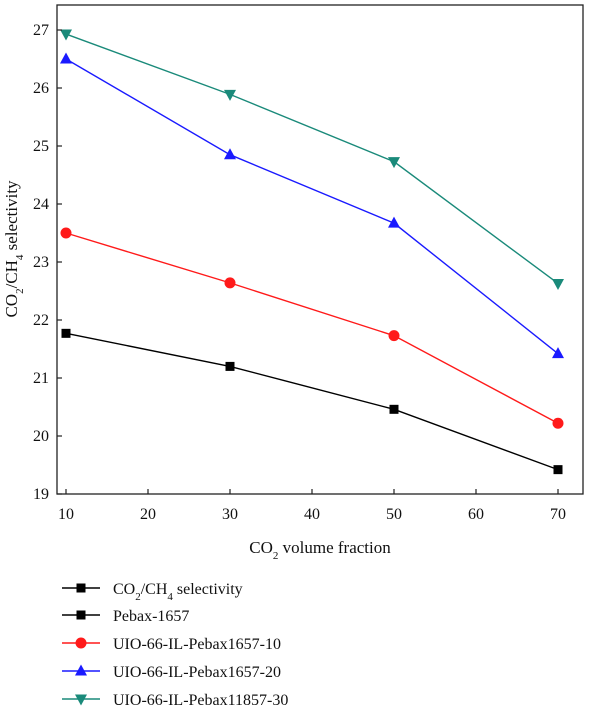 This screenshot has width=600, height=708. I want to click on y-axis-title: CO2/CH4 selectivity, so click(14, 249).